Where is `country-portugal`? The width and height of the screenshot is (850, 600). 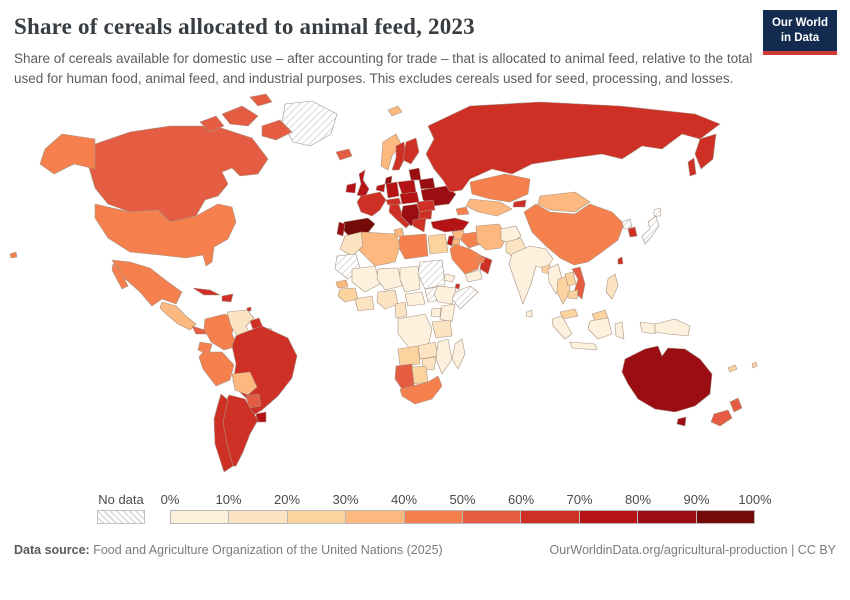
country-portugal is located at coordinates (341, 229).